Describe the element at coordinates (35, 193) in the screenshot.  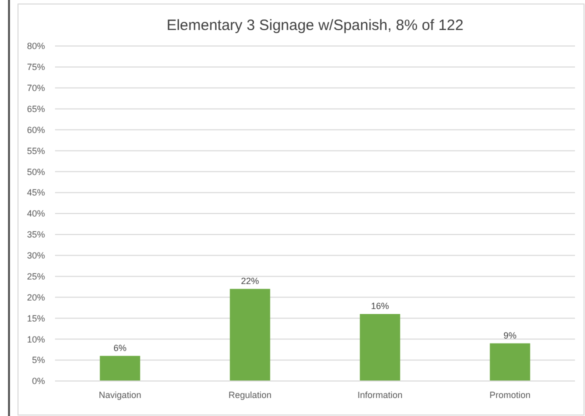
I see `y-tick-label: 45%` at that location.